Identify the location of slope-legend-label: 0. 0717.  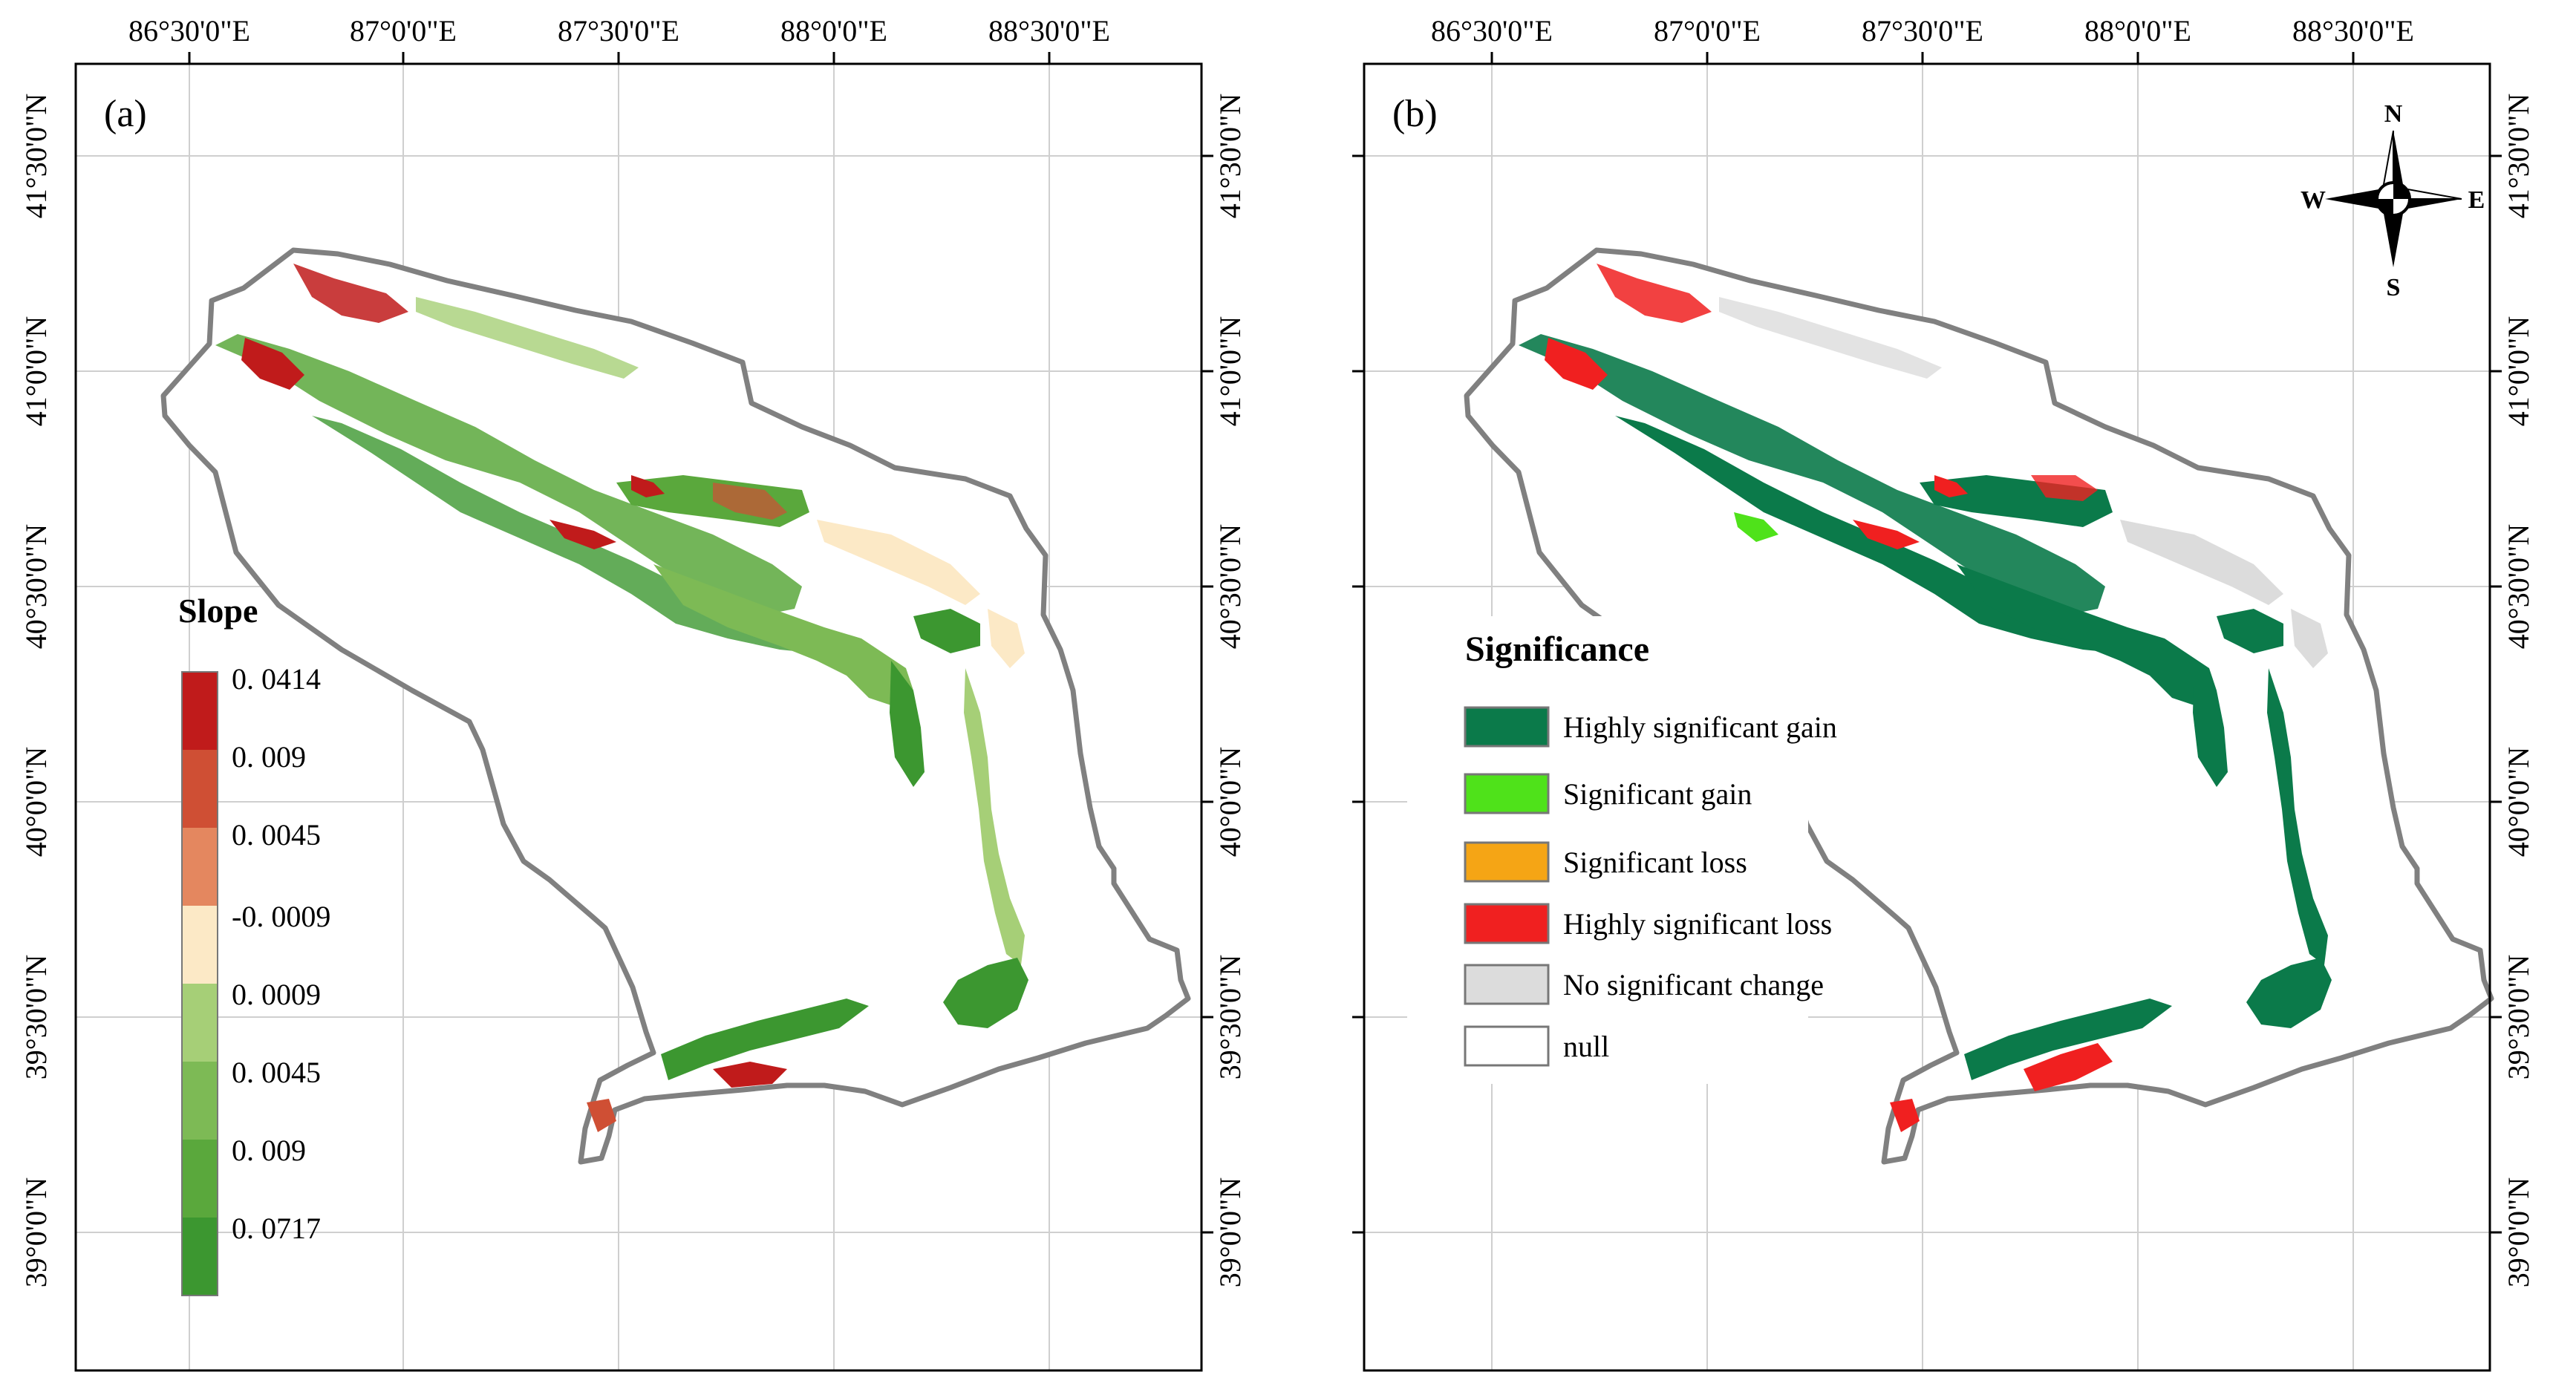
(276, 1228).